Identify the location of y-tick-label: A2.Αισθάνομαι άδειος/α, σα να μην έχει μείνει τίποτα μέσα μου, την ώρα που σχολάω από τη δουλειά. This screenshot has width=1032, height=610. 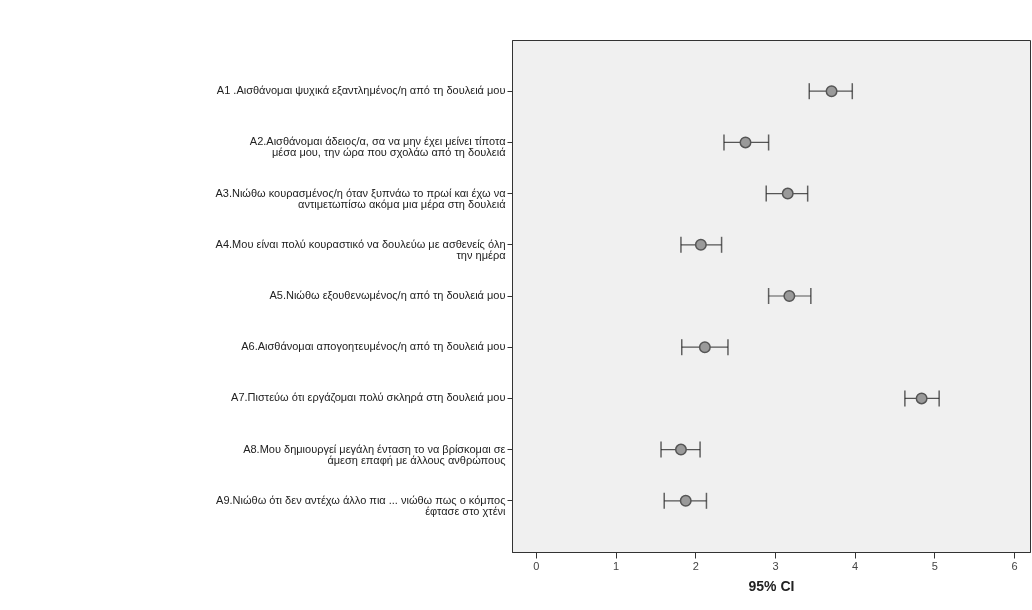
(378, 147).